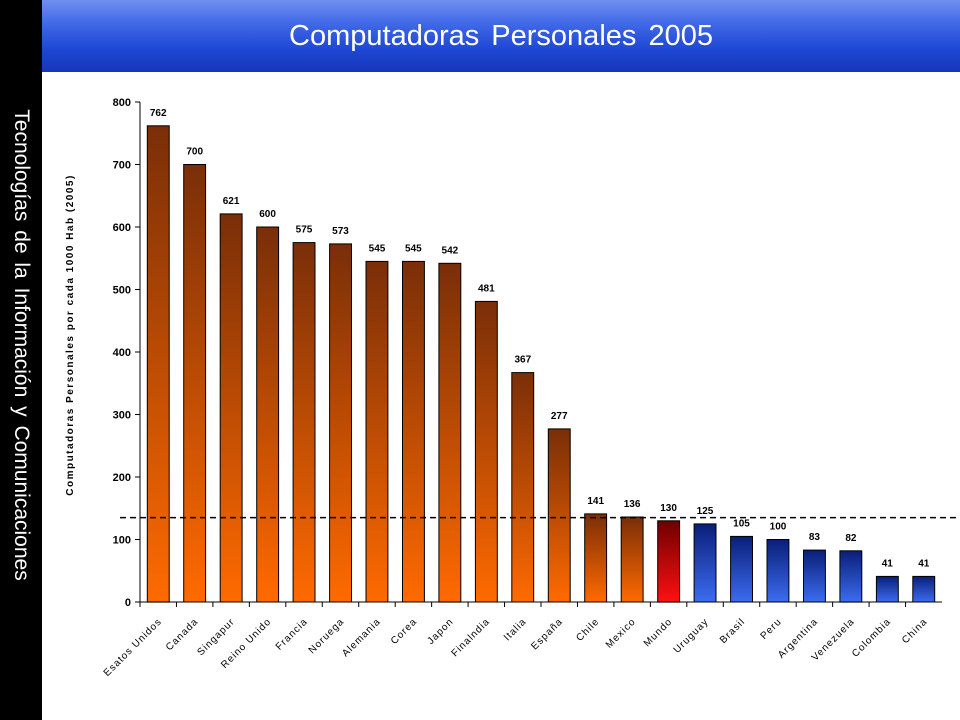  What do you see at coordinates (404, 631) in the screenshot?
I see `x-tick-label: Corea` at bounding box center [404, 631].